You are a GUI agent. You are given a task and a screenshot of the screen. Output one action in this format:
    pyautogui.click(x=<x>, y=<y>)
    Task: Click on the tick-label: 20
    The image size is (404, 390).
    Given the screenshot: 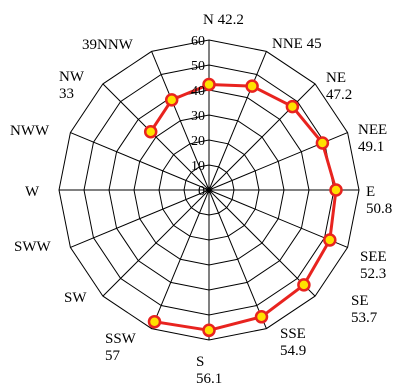 What is the action you would take?
    pyautogui.click(x=198, y=141)
    